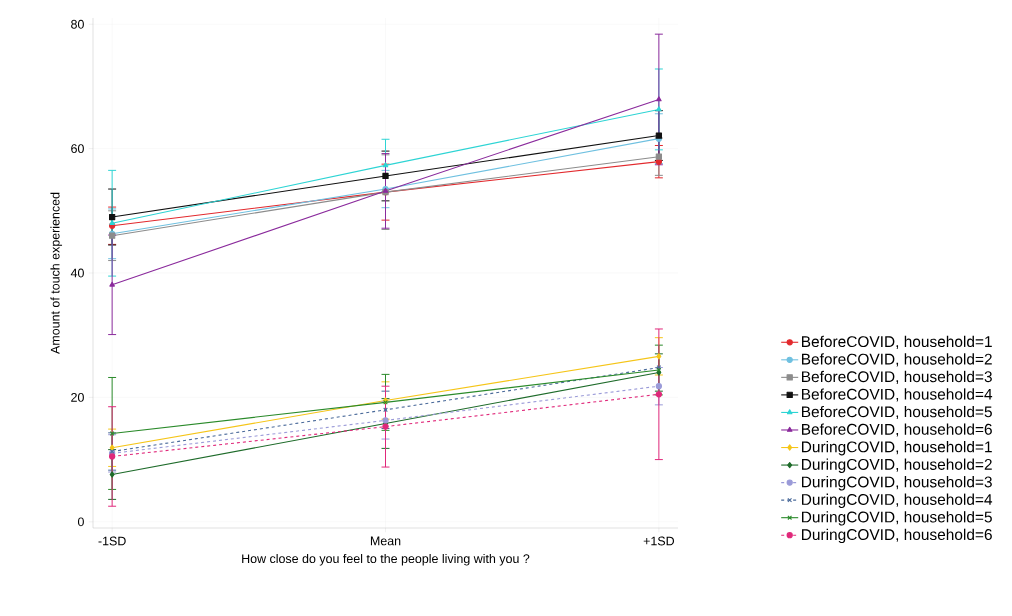 The height and width of the screenshot is (616, 1012). What do you see at coordinates (897, 360) in the screenshot?
I see `legend-label: BeforeCOVID, household=2` at bounding box center [897, 360].